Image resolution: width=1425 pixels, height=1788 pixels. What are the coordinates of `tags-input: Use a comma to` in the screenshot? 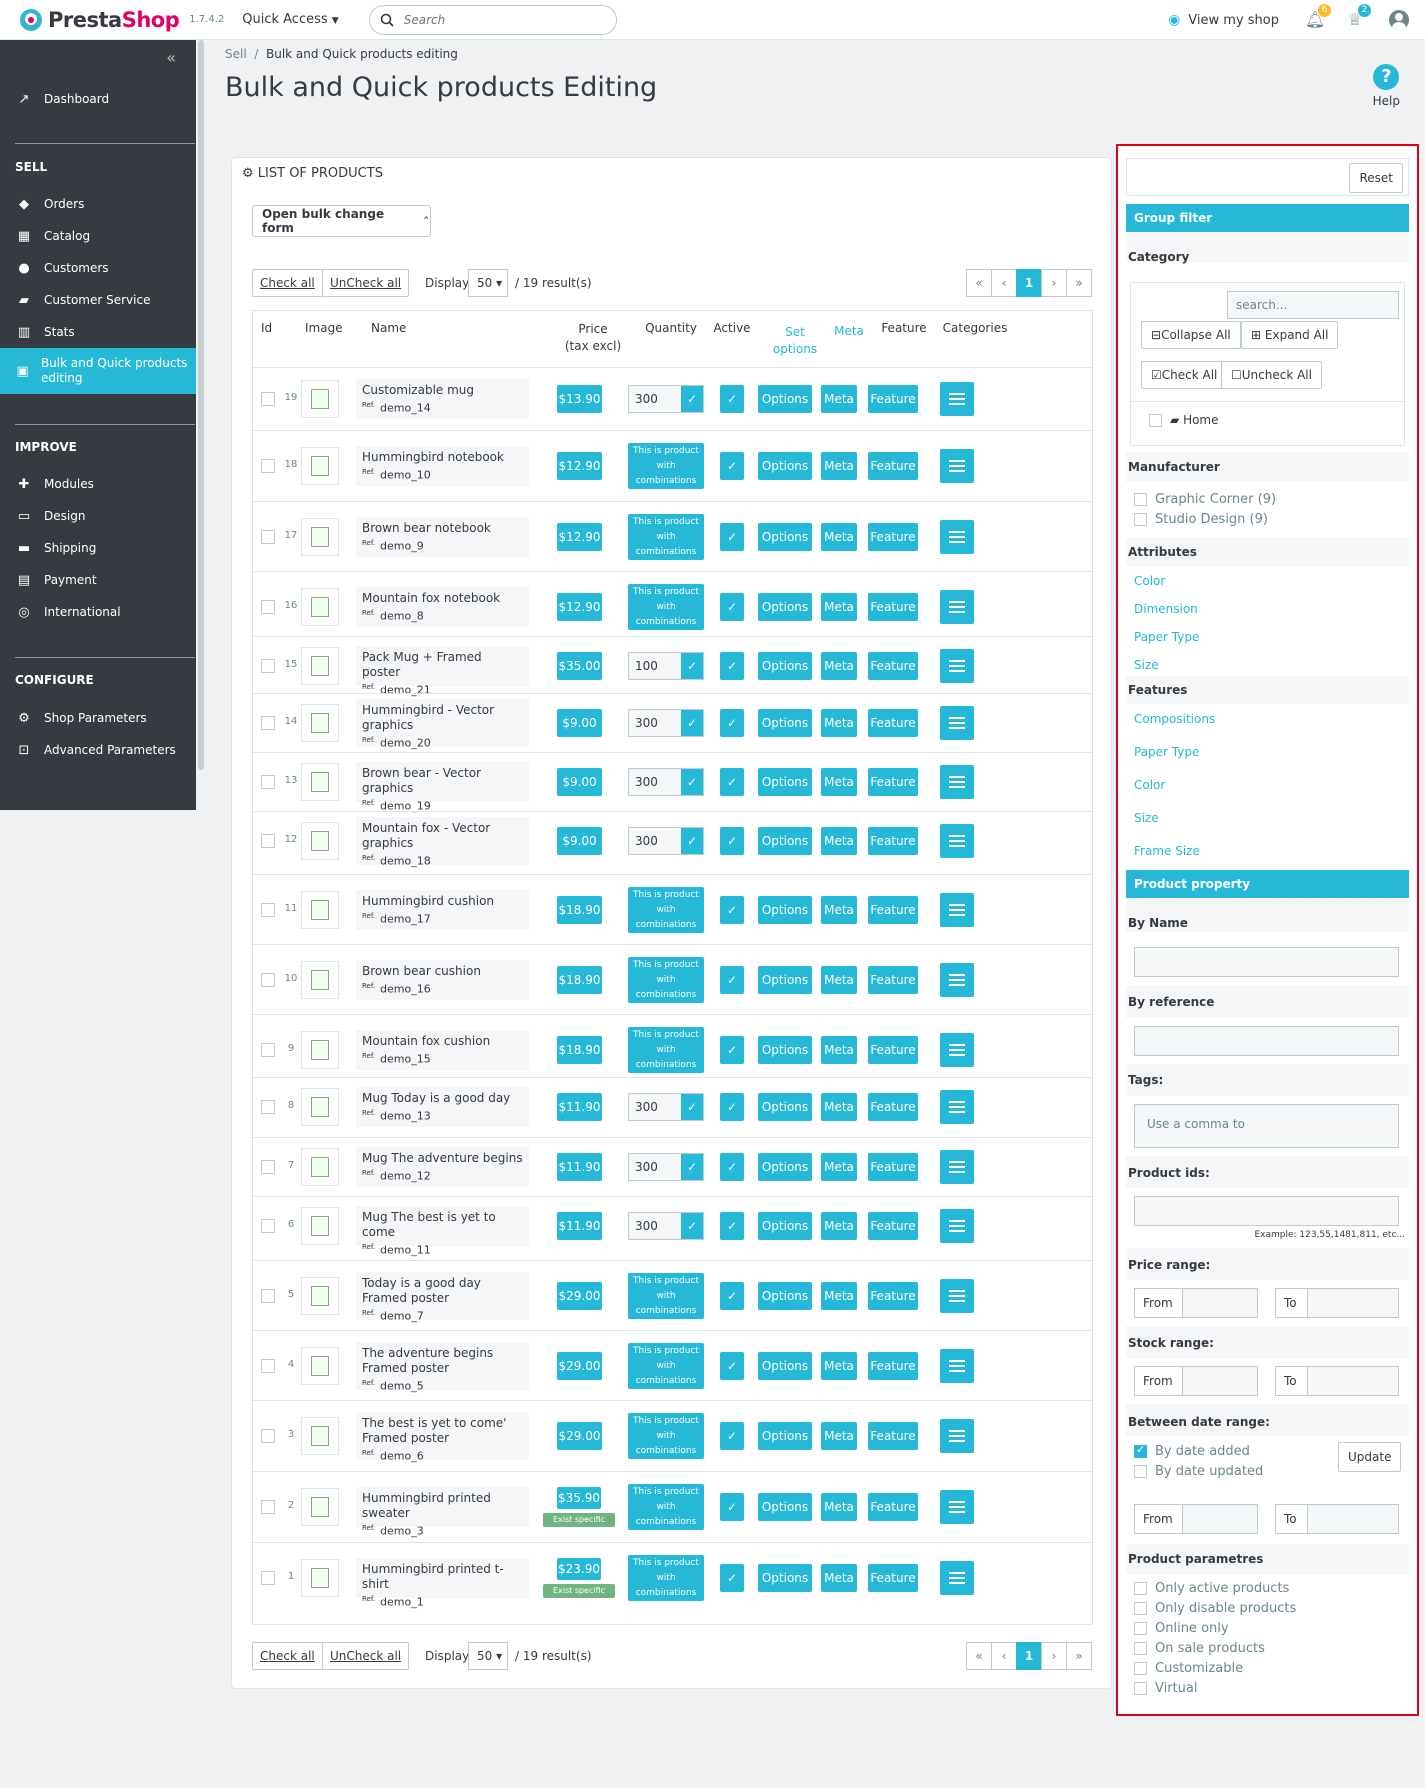 It's located at (1266, 1126).